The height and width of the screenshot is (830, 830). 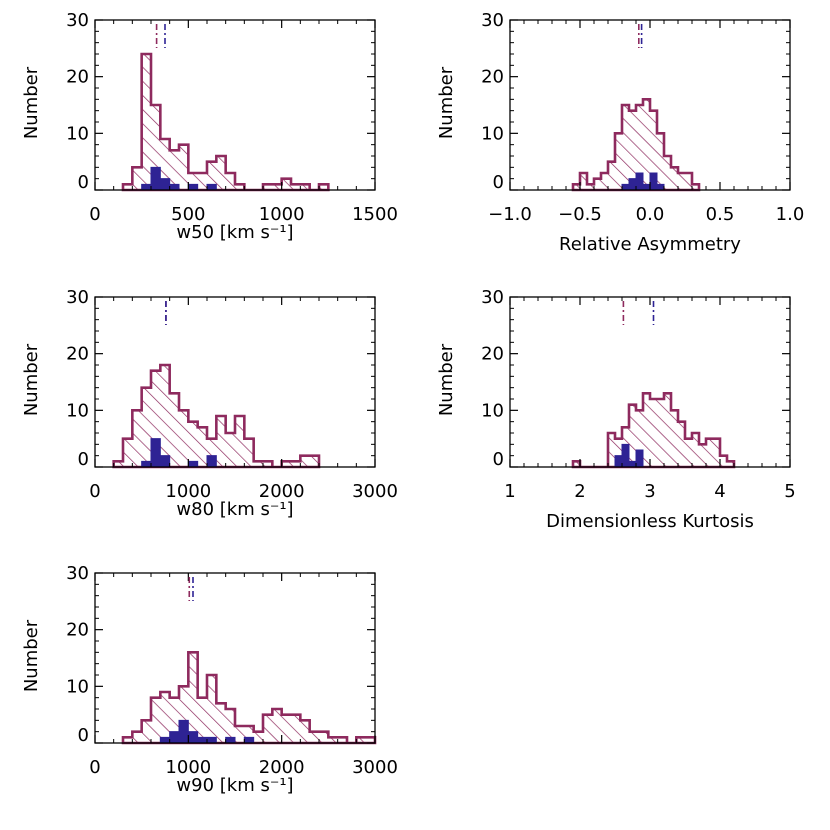 I want to click on asymmetry-plot-area: −1.0 −0.5 0.0 0.5 1.0 0 10 20 30, so click(x=642, y=117).